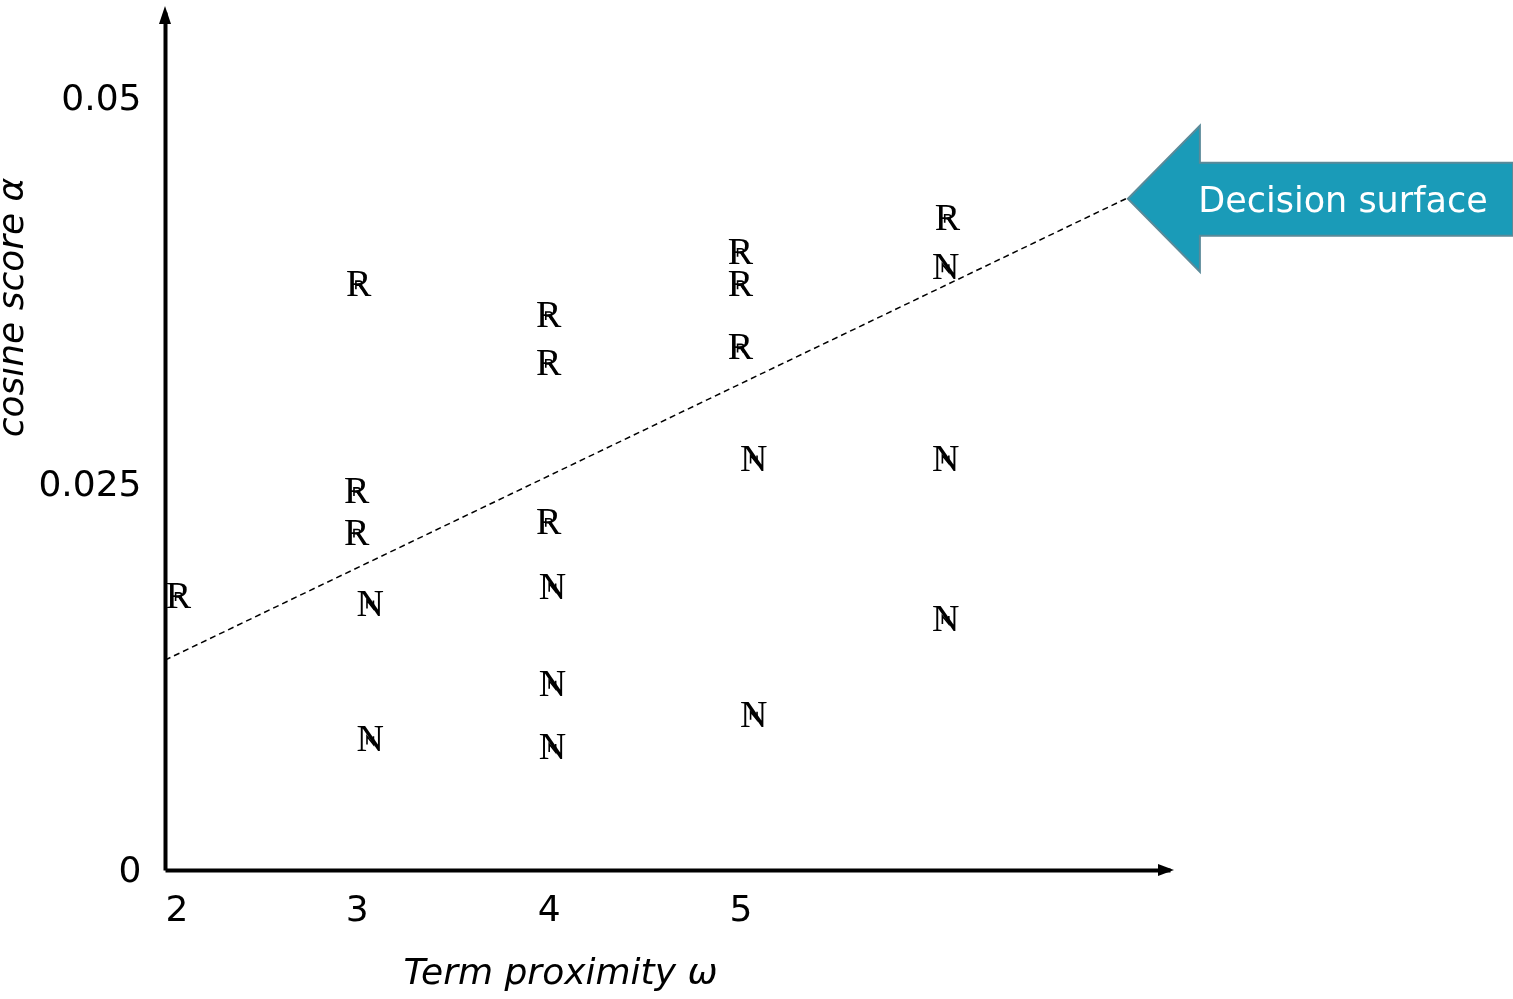 The image size is (1513, 999). Describe the element at coordinates (90, 483) in the screenshot. I see `y-tick-label: 0.025` at that location.